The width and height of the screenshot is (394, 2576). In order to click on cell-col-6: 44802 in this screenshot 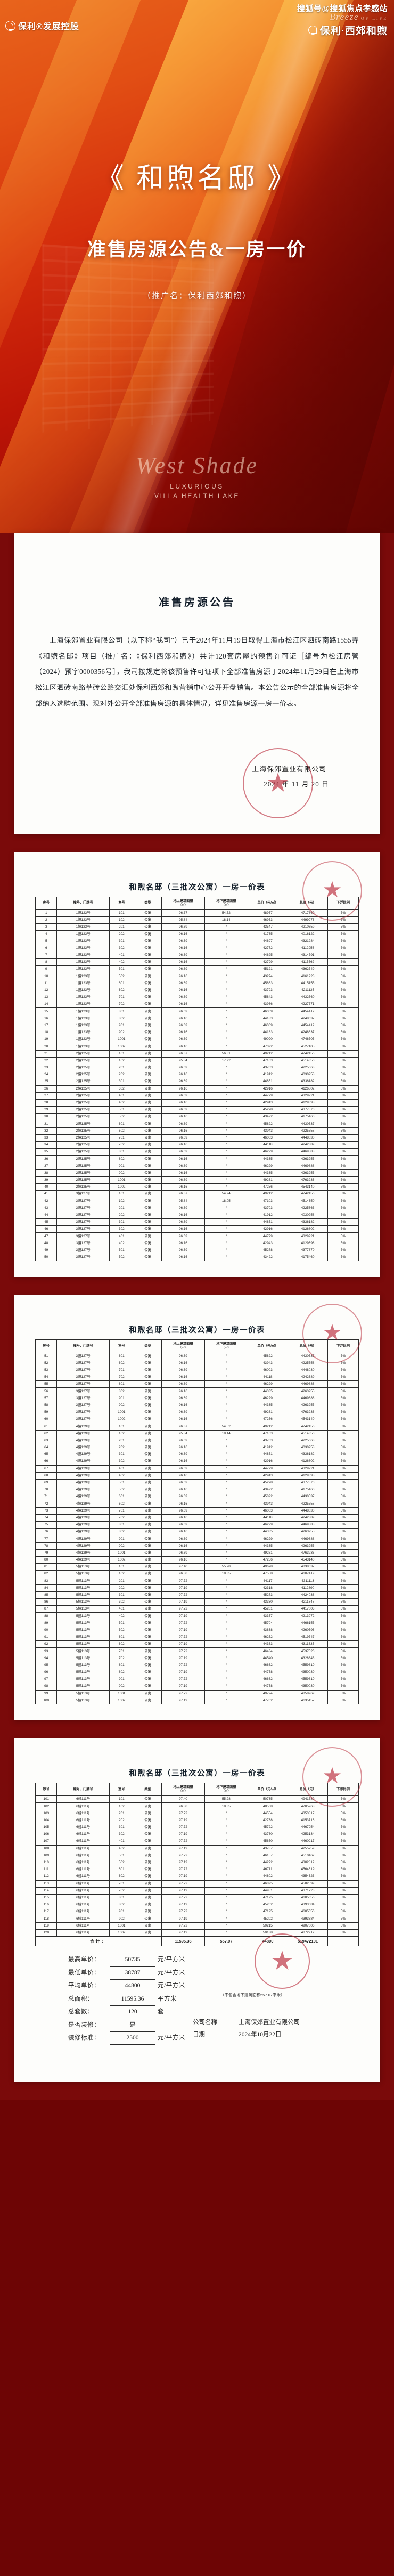, I will do `click(267, 1877)`.